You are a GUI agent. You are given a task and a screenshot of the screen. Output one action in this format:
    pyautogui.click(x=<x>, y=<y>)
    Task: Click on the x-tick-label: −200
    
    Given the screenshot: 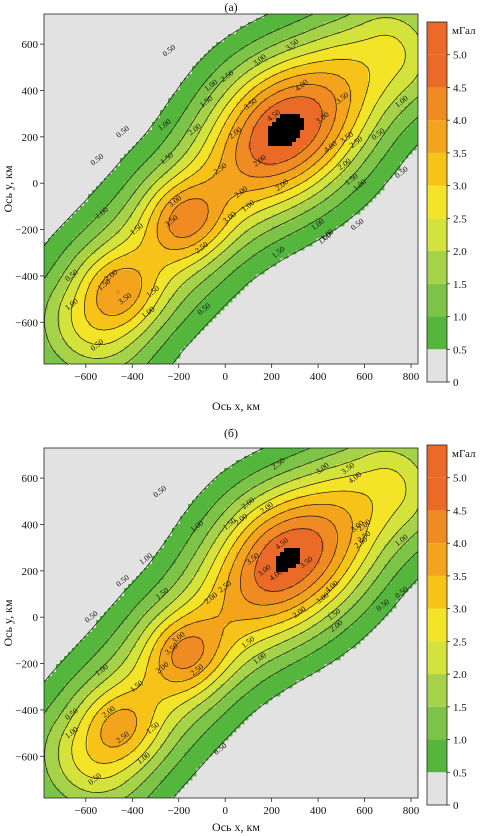 What is the action you would take?
    pyautogui.click(x=178, y=377)
    